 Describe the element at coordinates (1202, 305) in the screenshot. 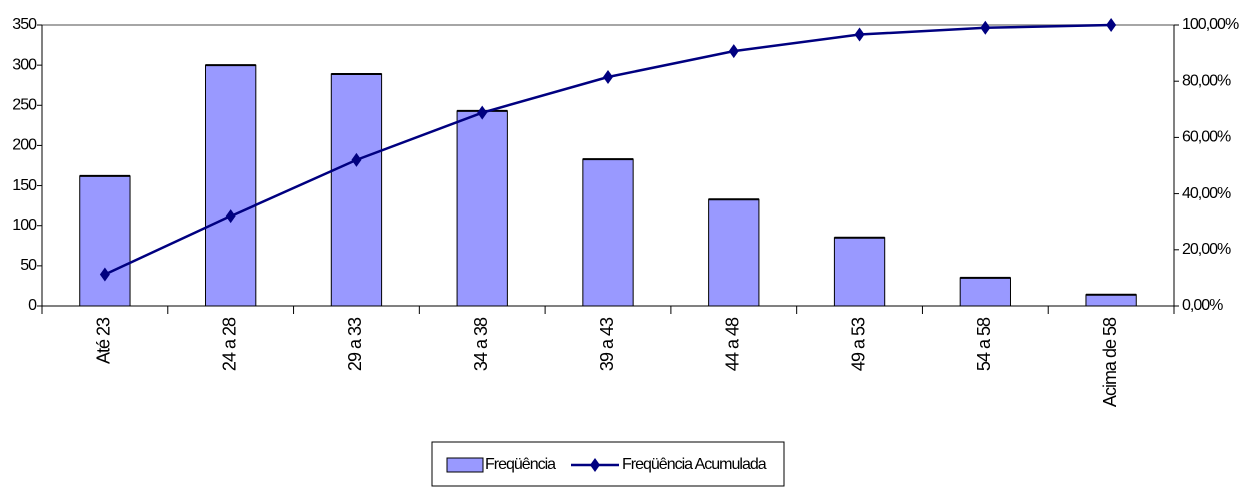

I see `y2-tick-label: 0,00%` at that location.